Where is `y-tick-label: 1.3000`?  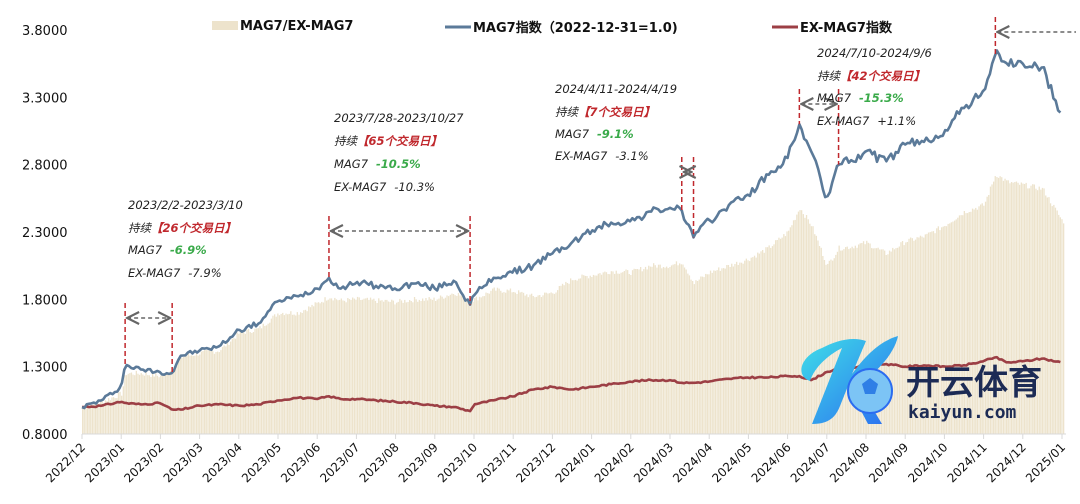 y-tick-label: 1.3000 is located at coordinates (45, 368).